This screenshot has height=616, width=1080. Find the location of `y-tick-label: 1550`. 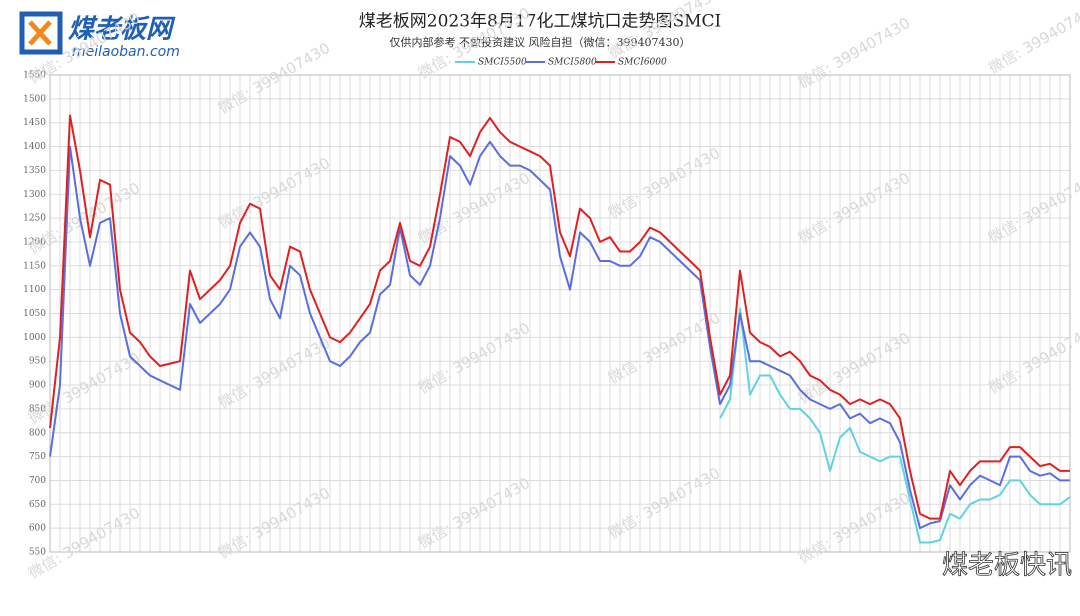

y-tick-label: 1550 is located at coordinates (34, 76).